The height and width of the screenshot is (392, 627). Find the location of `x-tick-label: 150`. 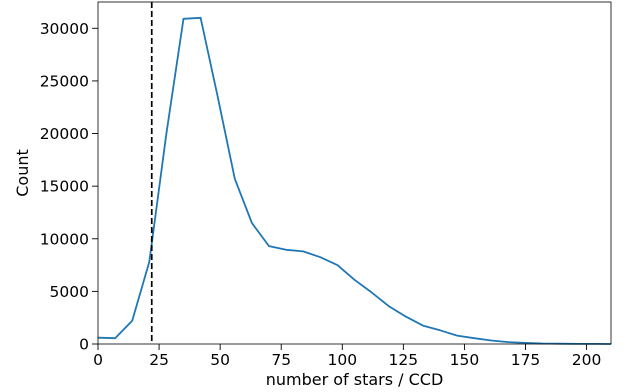

x-tick-label: 150 is located at coordinates (465, 360).